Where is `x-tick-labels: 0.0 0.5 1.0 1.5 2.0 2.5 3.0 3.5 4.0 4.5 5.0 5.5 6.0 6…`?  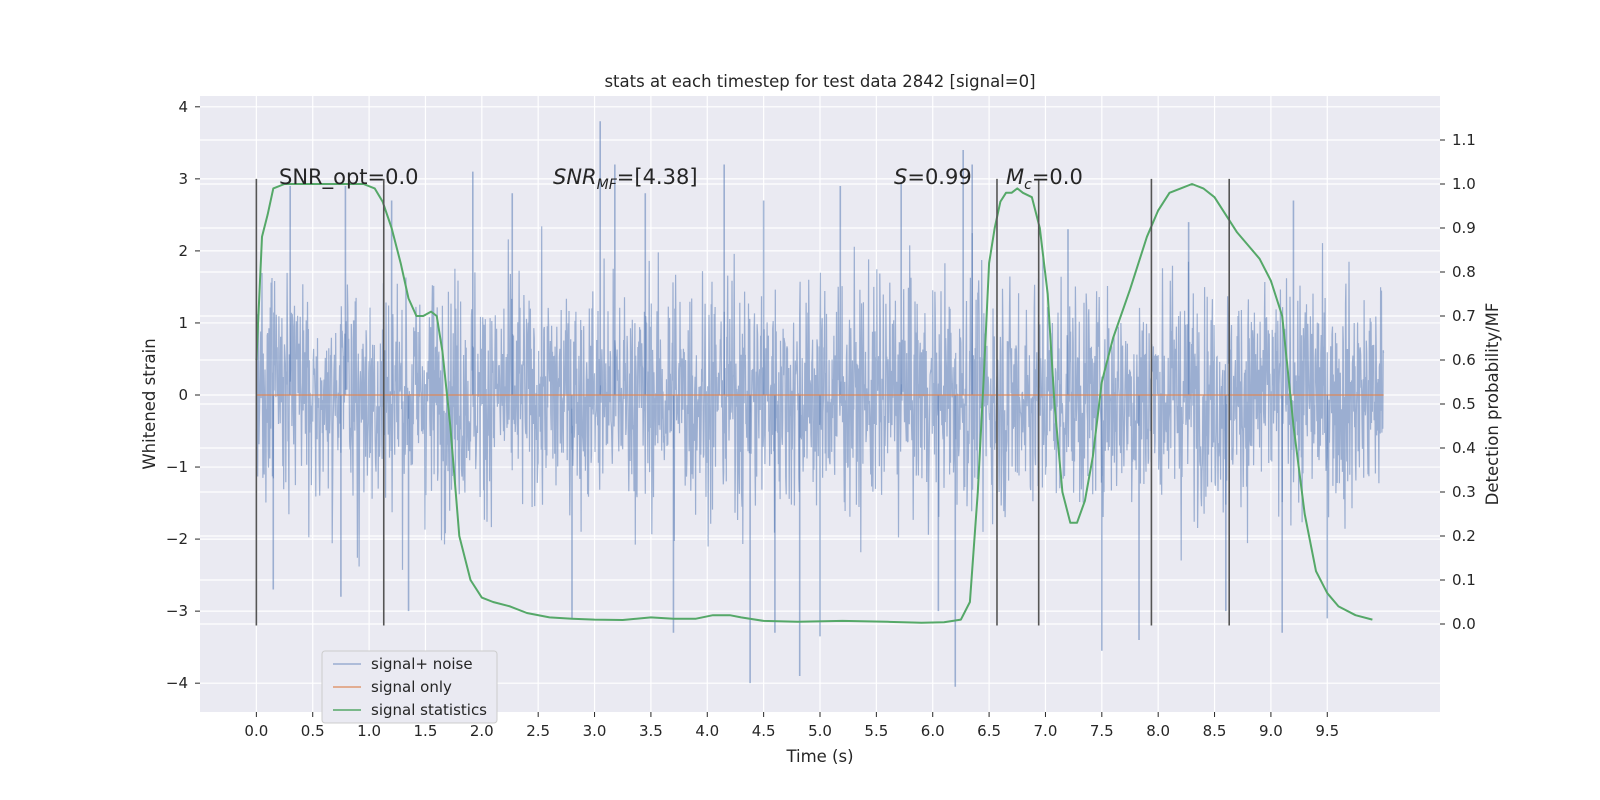
x-tick-labels: 0.0 0.5 1.0 1.5 2.0 2.5 3.0 3.5 4.0 4.5 5.0 5.5 6.0 6… is located at coordinates (791, 726).